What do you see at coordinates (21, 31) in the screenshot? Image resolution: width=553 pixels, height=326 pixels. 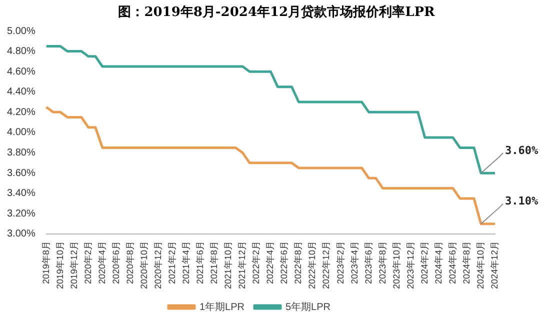 I see `y-tick-label: 5.00%` at bounding box center [21, 31].